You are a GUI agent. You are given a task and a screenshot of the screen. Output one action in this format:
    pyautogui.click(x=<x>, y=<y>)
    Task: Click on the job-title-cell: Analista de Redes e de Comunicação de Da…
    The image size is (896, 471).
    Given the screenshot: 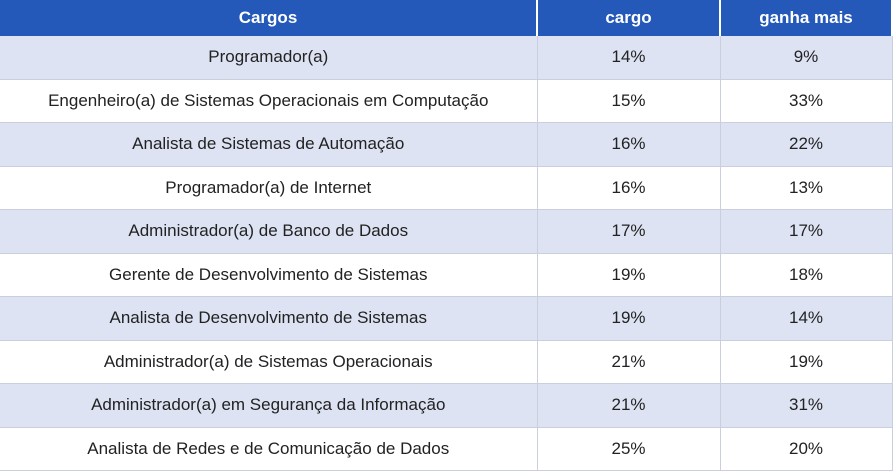 What is the action you would take?
    pyautogui.click(x=269, y=449)
    